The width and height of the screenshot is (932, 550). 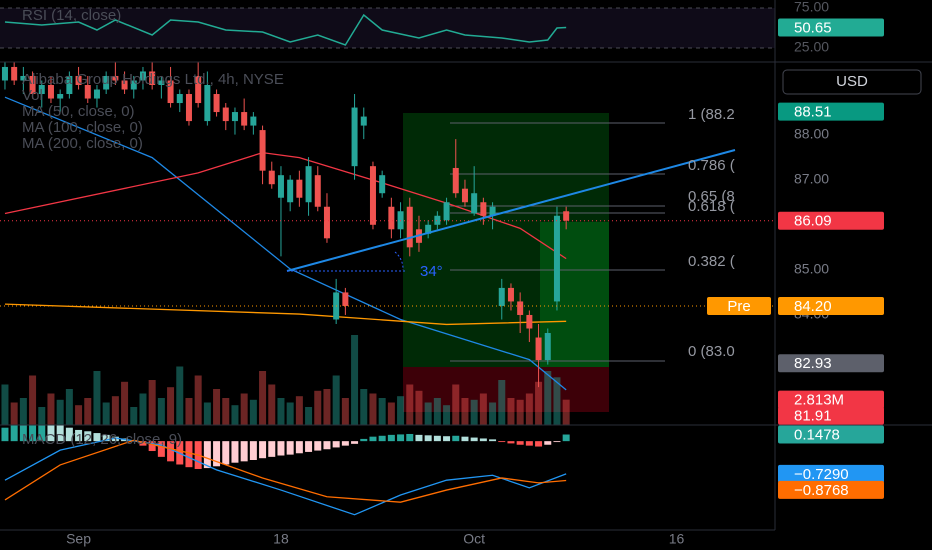 I want to click on loss-zone, so click(x=506, y=389).